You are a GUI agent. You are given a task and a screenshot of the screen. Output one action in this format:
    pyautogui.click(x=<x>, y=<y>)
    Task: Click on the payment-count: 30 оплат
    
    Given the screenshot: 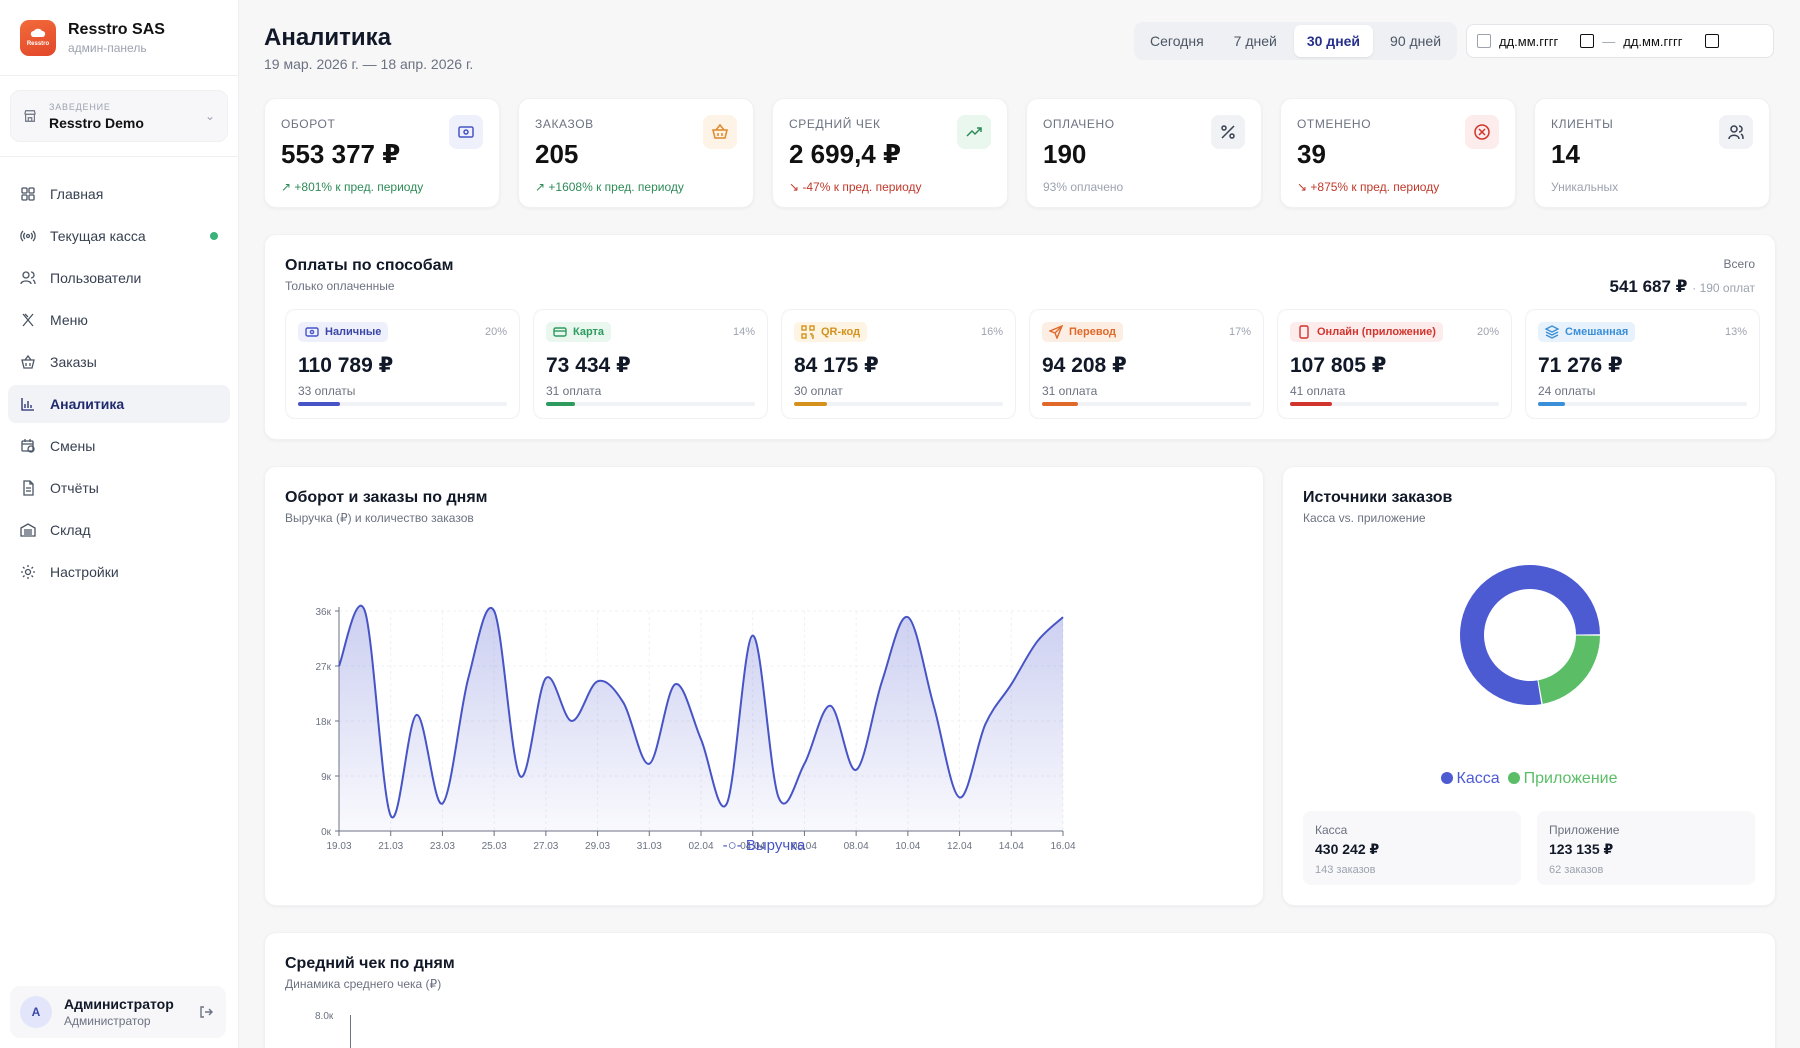 What is the action you would take?
    pyautogui.click(x=818, y=391)
    